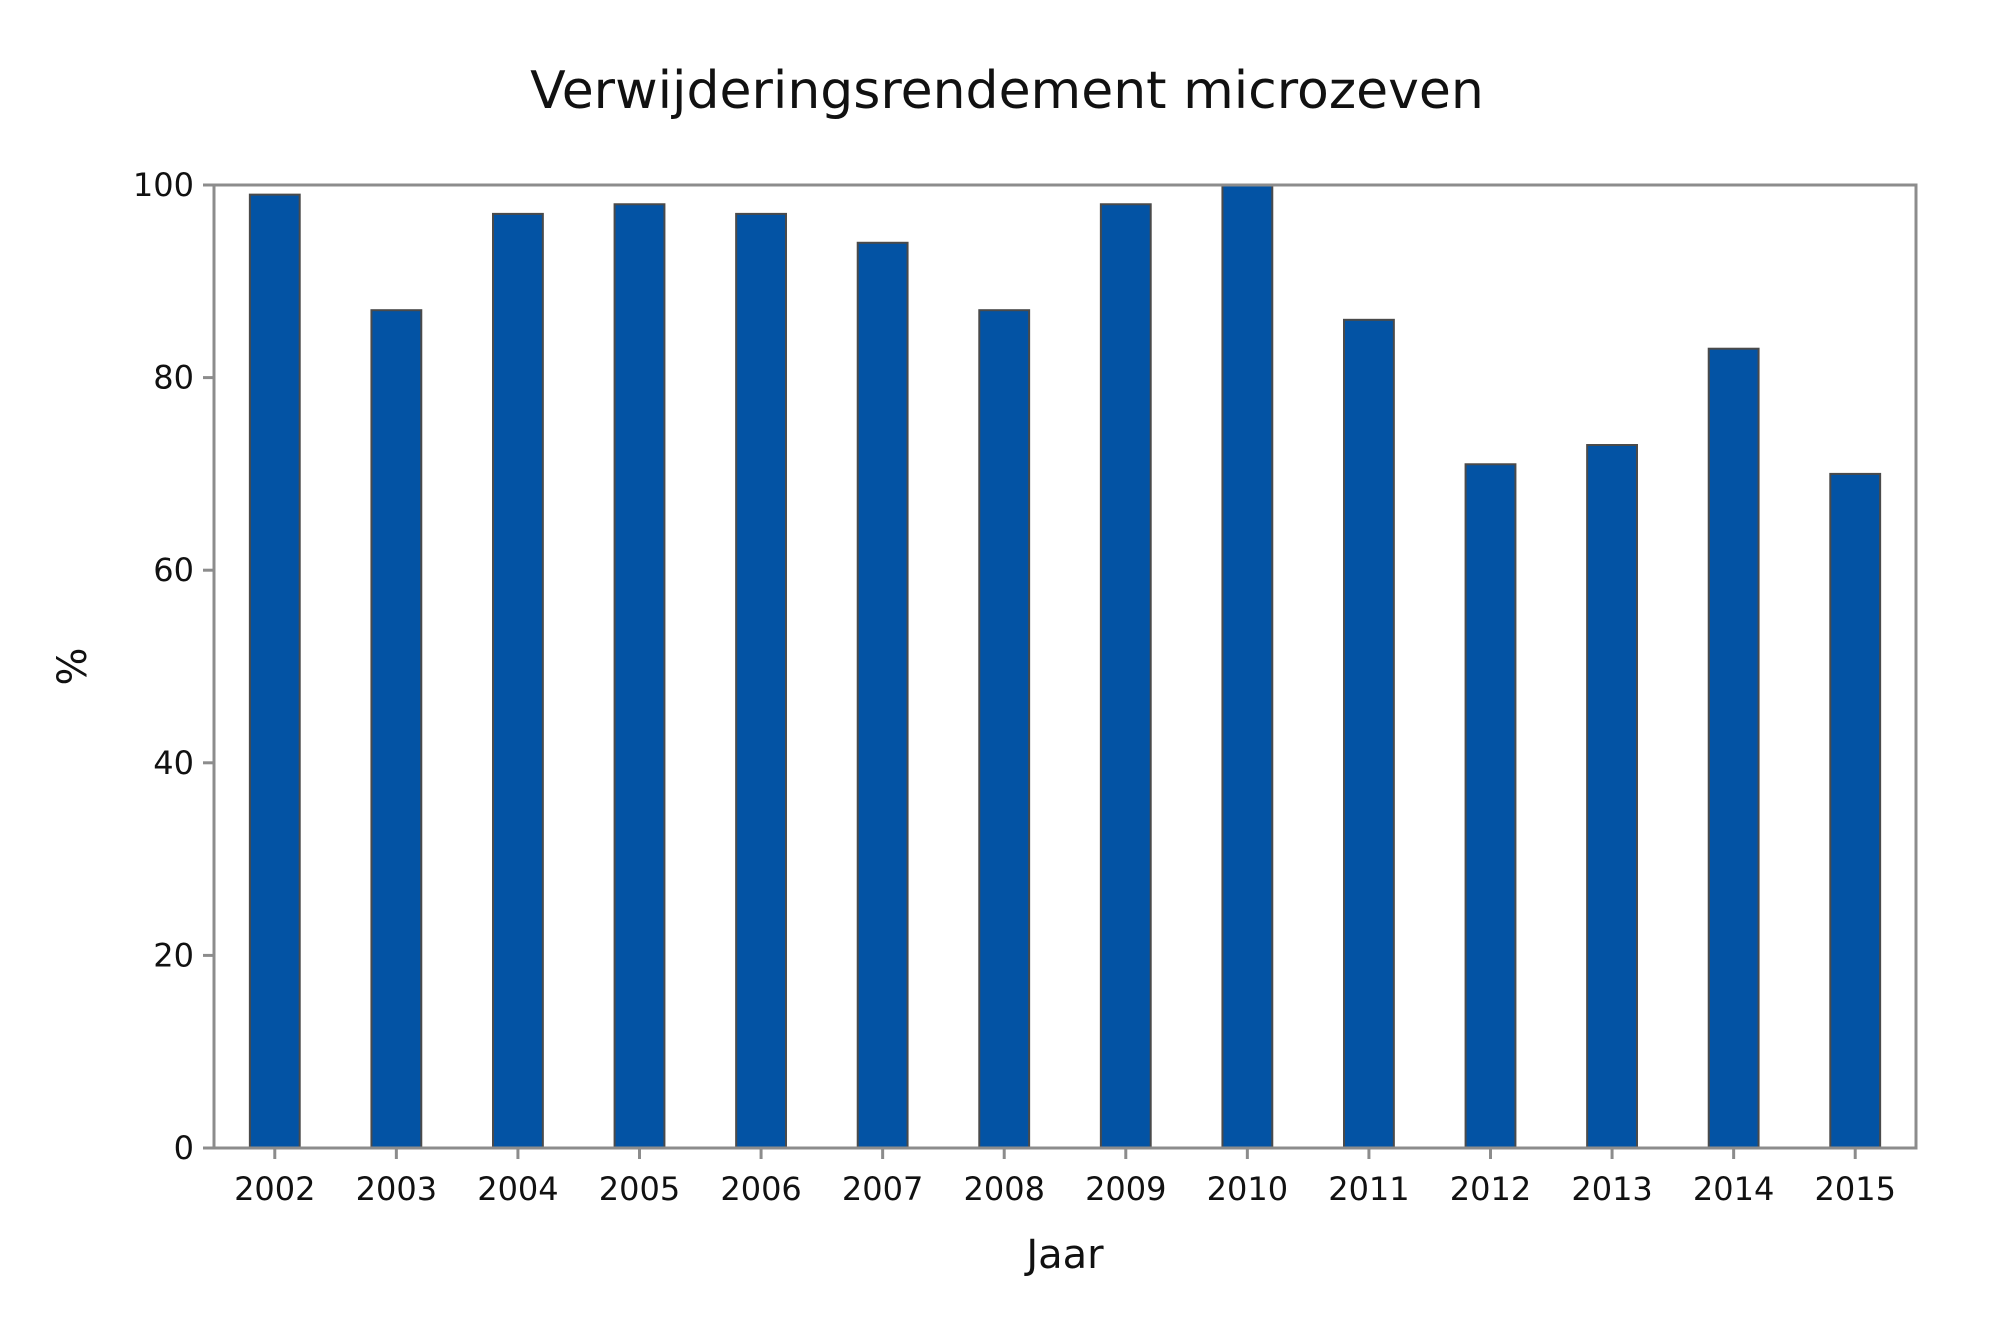 The width and height of the screenshot is (2000, 1333). Describe the element at coordinates (761, 680) in the screenshot. I see `bar-2006` at that location.